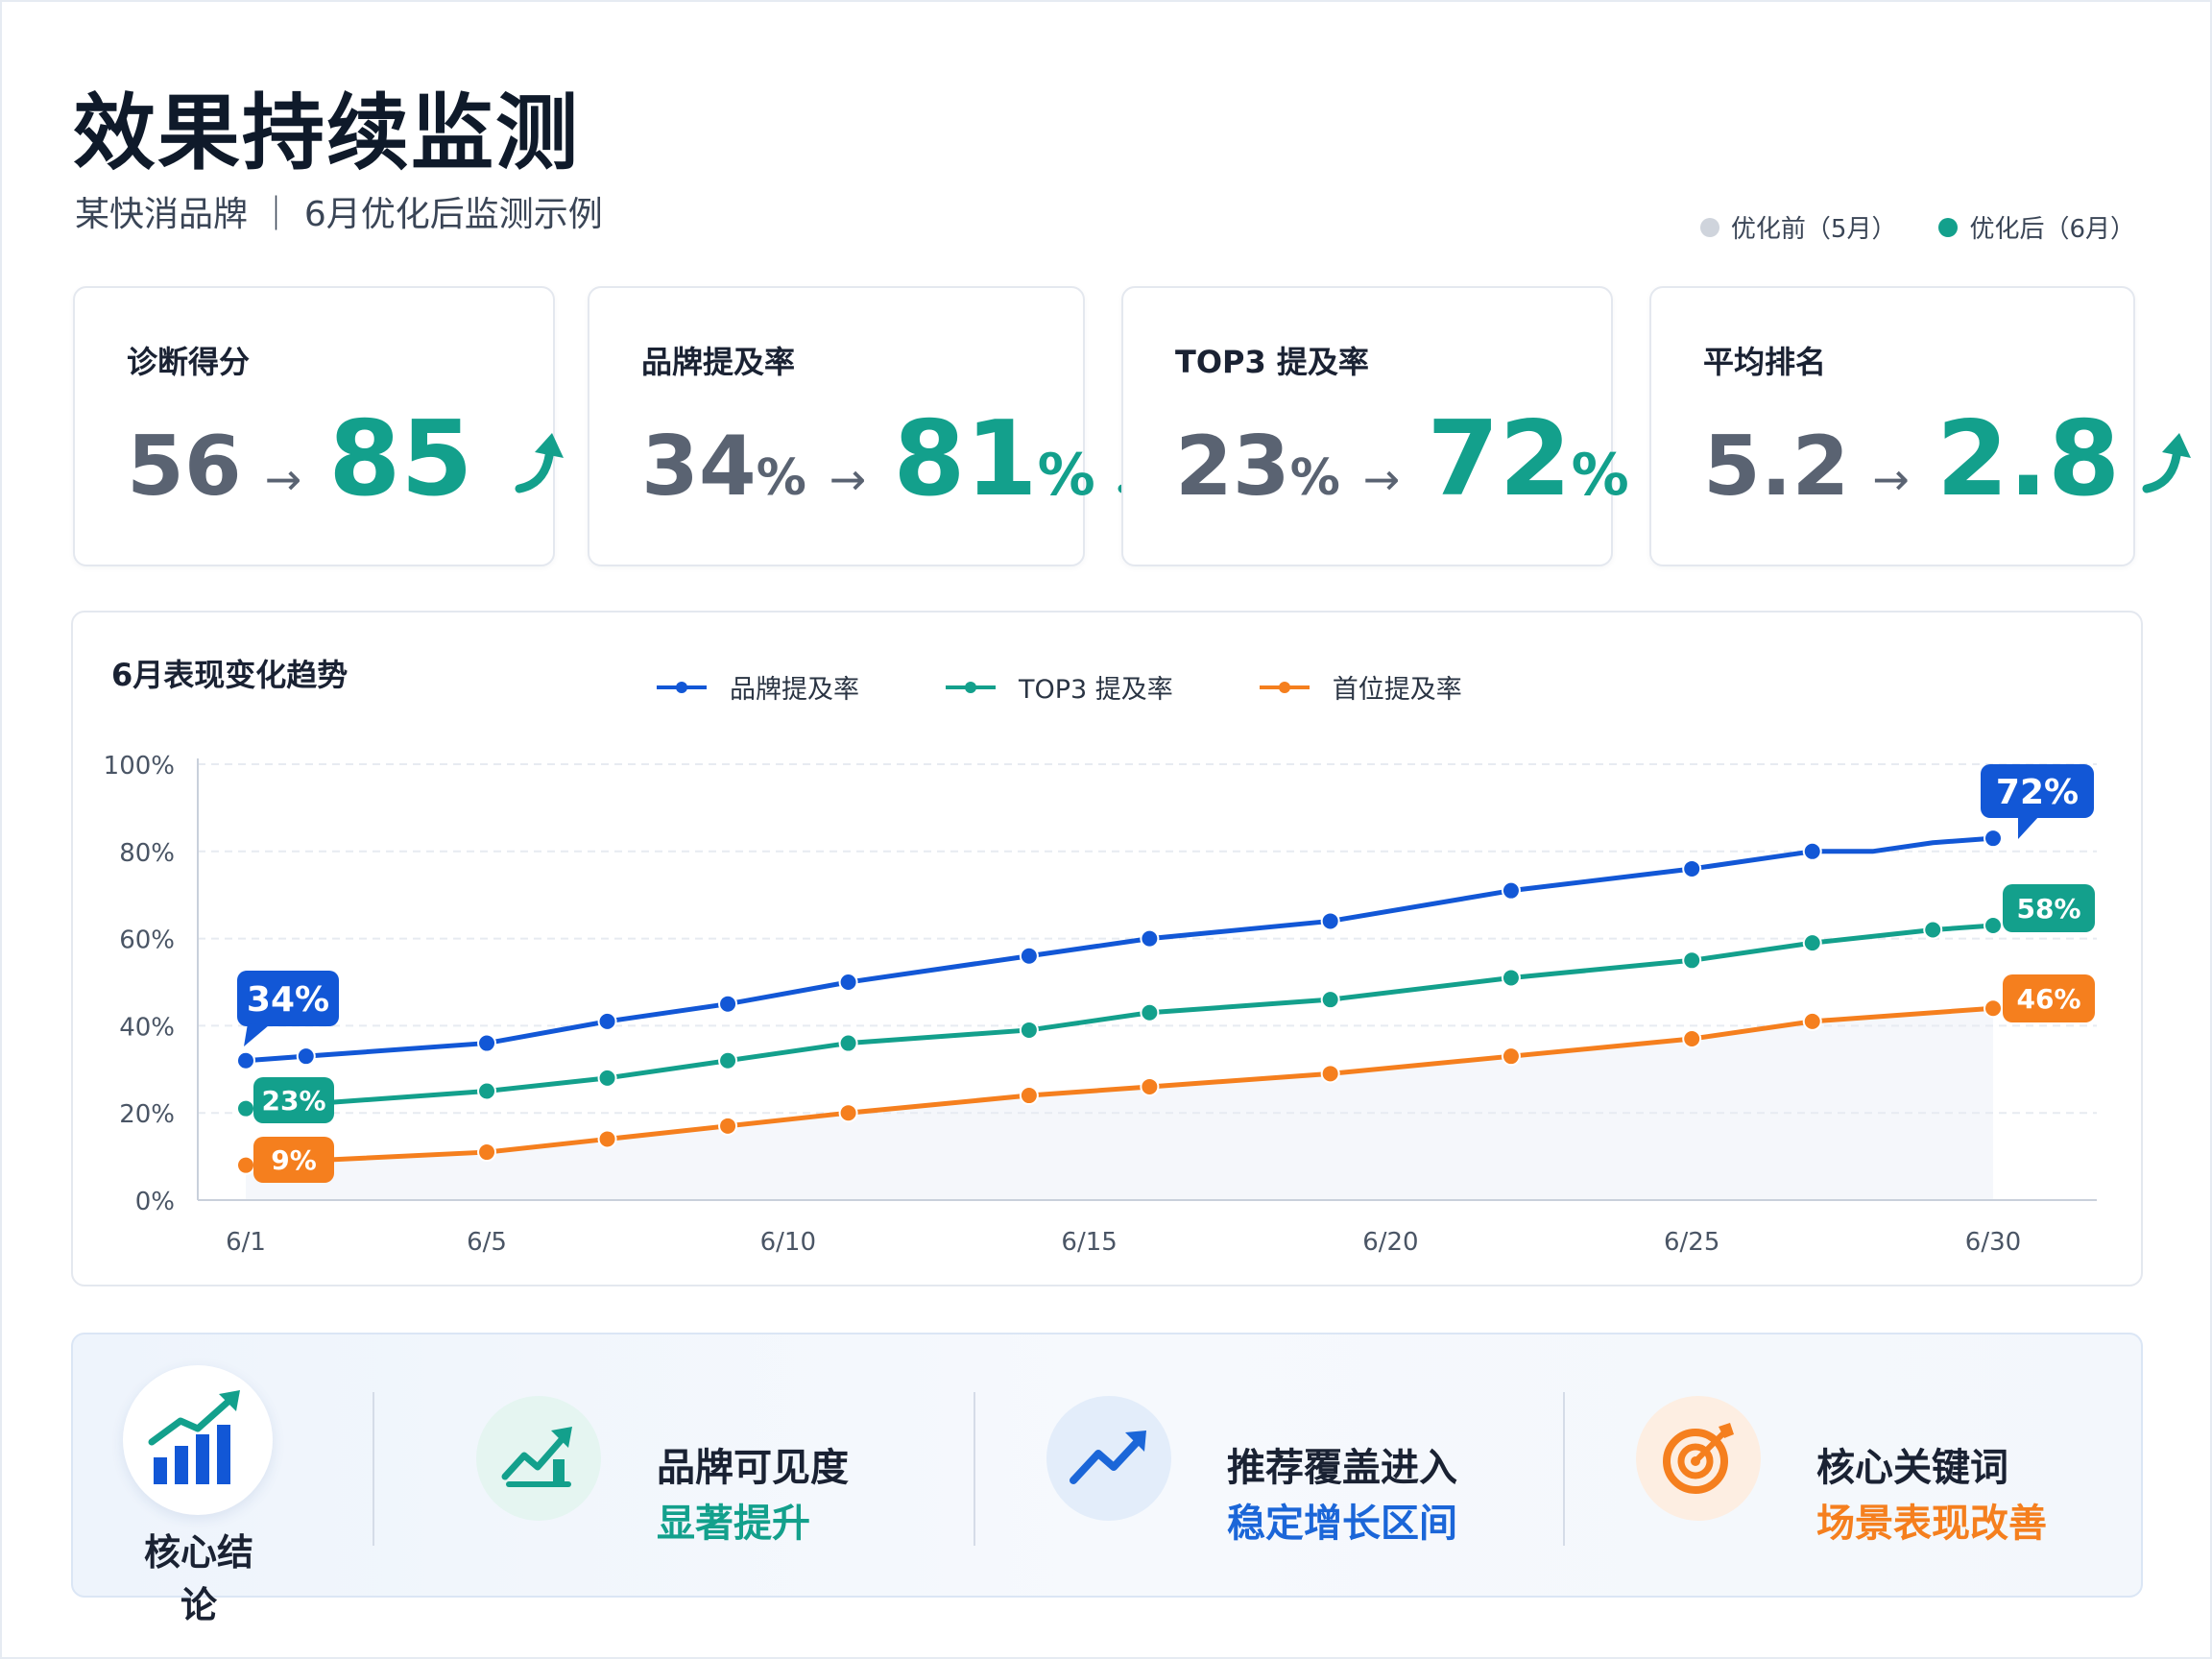 The width and height of the screenshot is (2212, 1659). I want to click on conclusion-item-title: 核心关键词, so click(1912, 1468).